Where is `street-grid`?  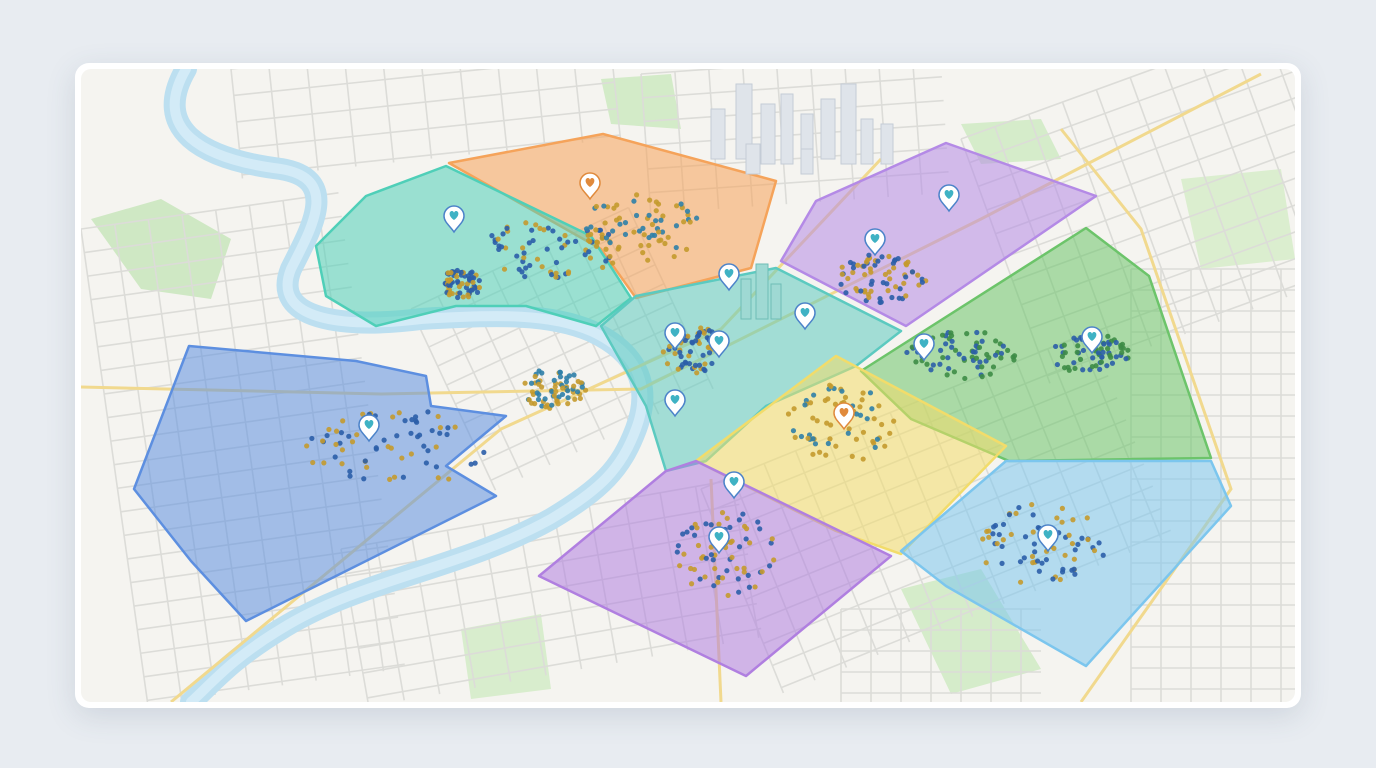 street-grid is located at coordinates (940, 655).